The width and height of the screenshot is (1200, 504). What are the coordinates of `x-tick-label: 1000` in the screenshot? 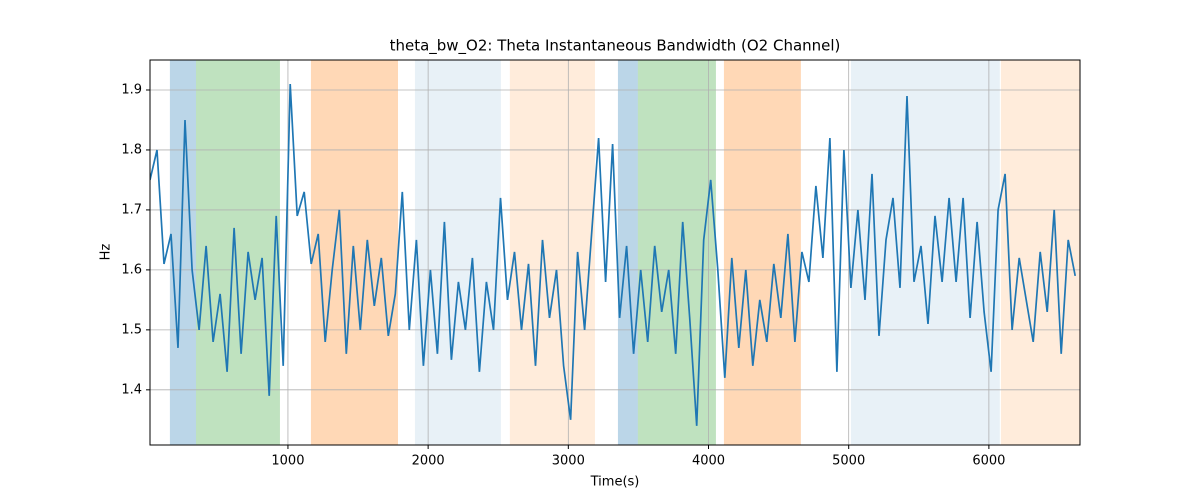 It's located at (287, 461).